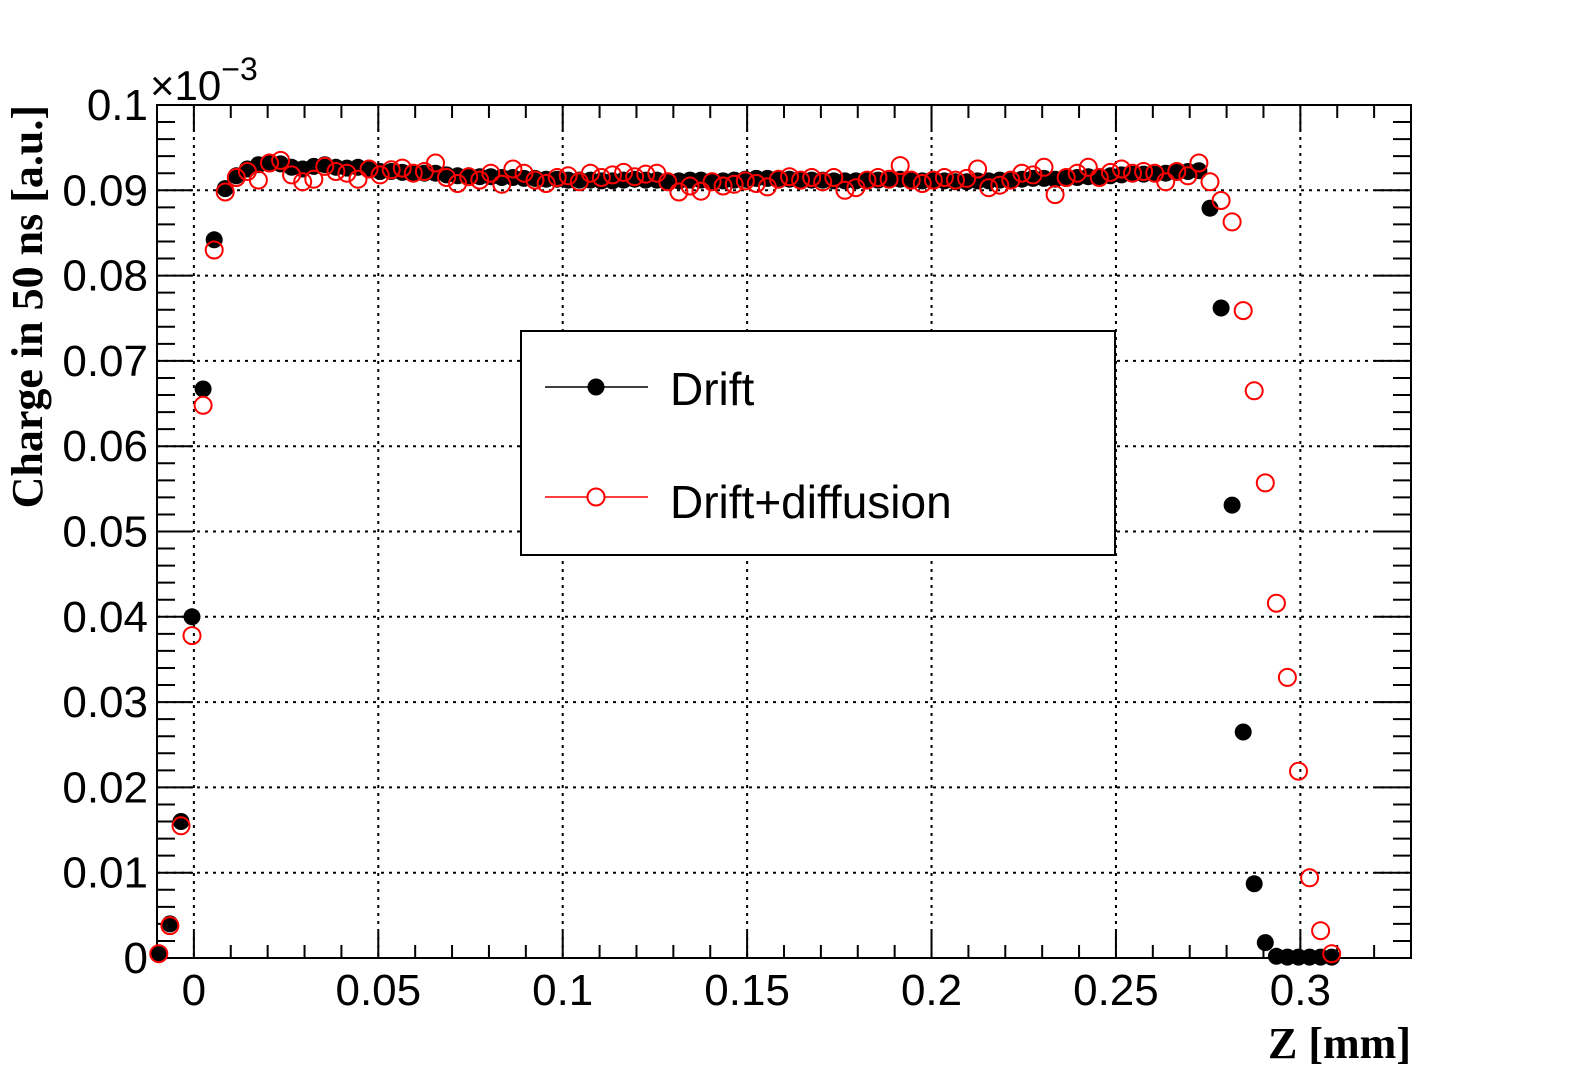 This screenshot has height=1071, width=1576. I want to click on legend: Drift Drift+diffusion, so click(818, 443).